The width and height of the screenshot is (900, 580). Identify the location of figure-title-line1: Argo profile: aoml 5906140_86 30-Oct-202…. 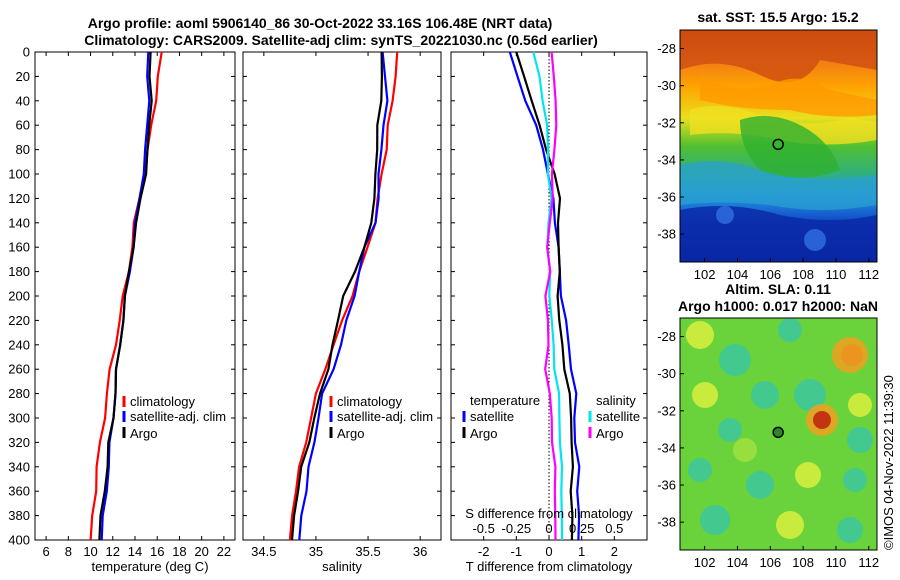
(320, 23).